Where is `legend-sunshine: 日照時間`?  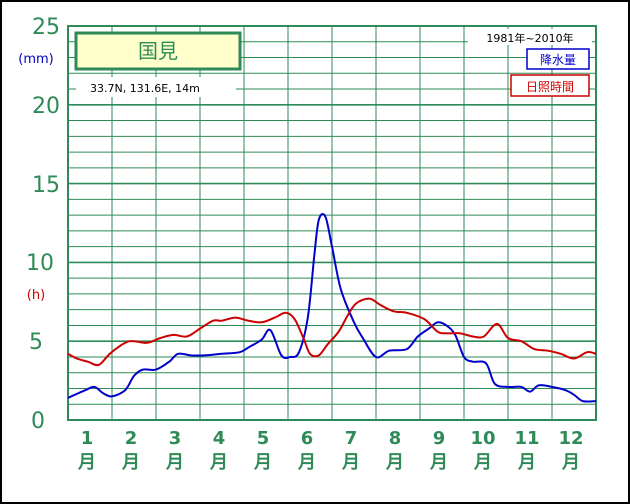 legend-sunshine: 日照時間 is located at coordinates (550, 87).